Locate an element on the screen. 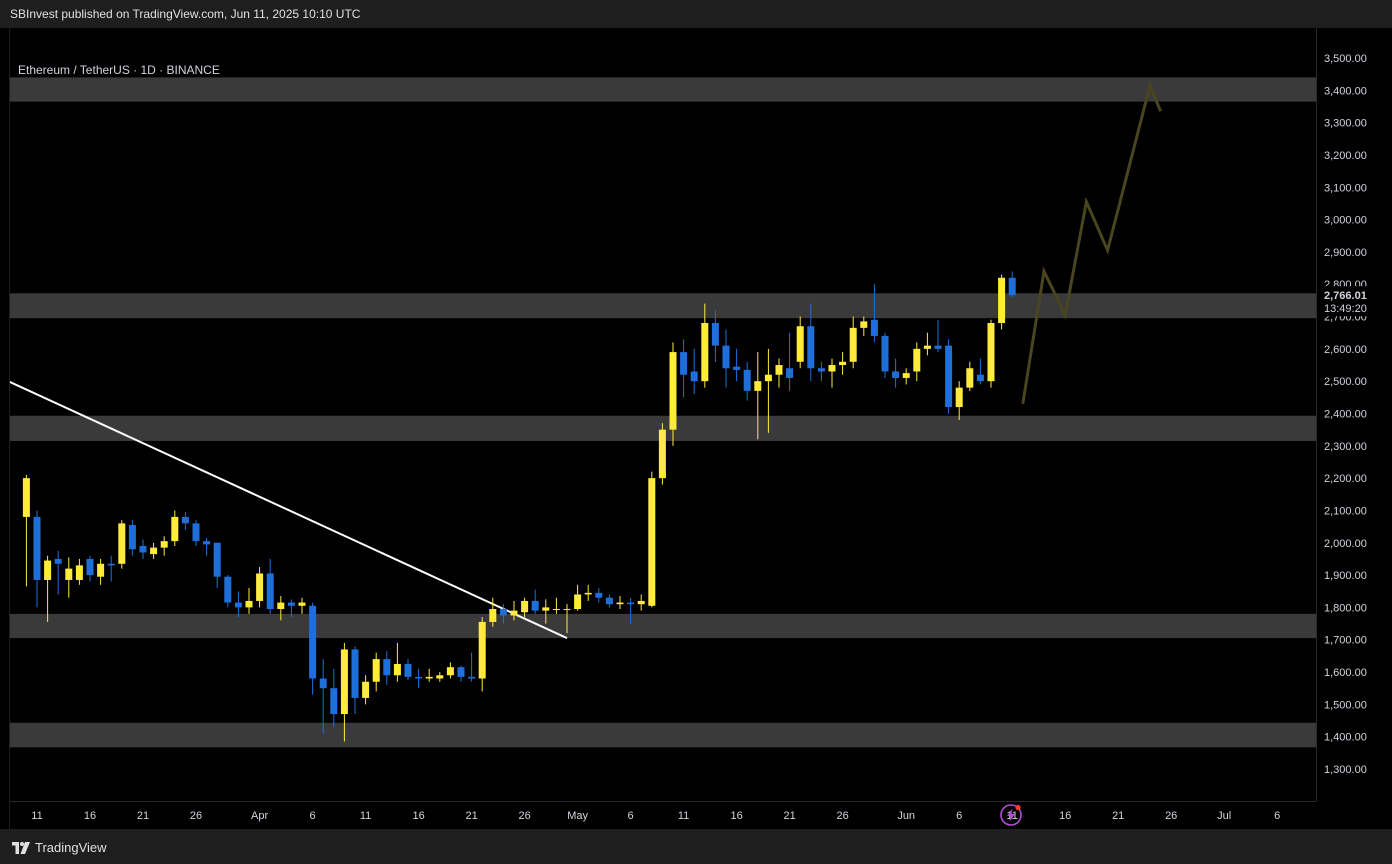 The image size is (1392, 864). symbol-label: Ethereum / TetherUS · 1D · BINANCE is located at coordinates (119, 70).